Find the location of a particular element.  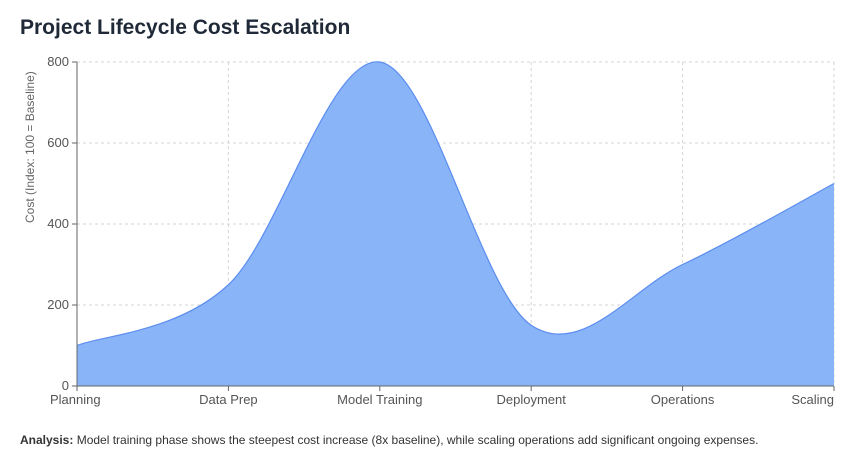

y-tick-label-0: 0 is located at coordinates (65, 385).